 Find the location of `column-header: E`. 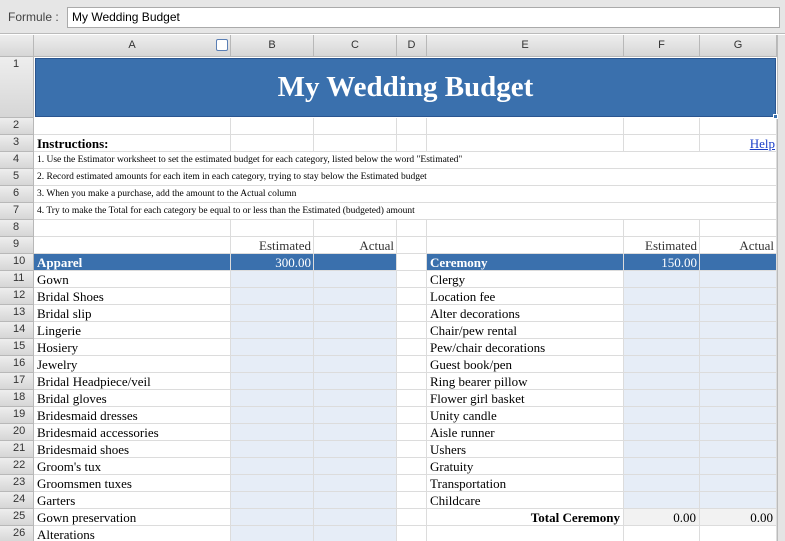

column-header: E is located at coordinates (525, 46).